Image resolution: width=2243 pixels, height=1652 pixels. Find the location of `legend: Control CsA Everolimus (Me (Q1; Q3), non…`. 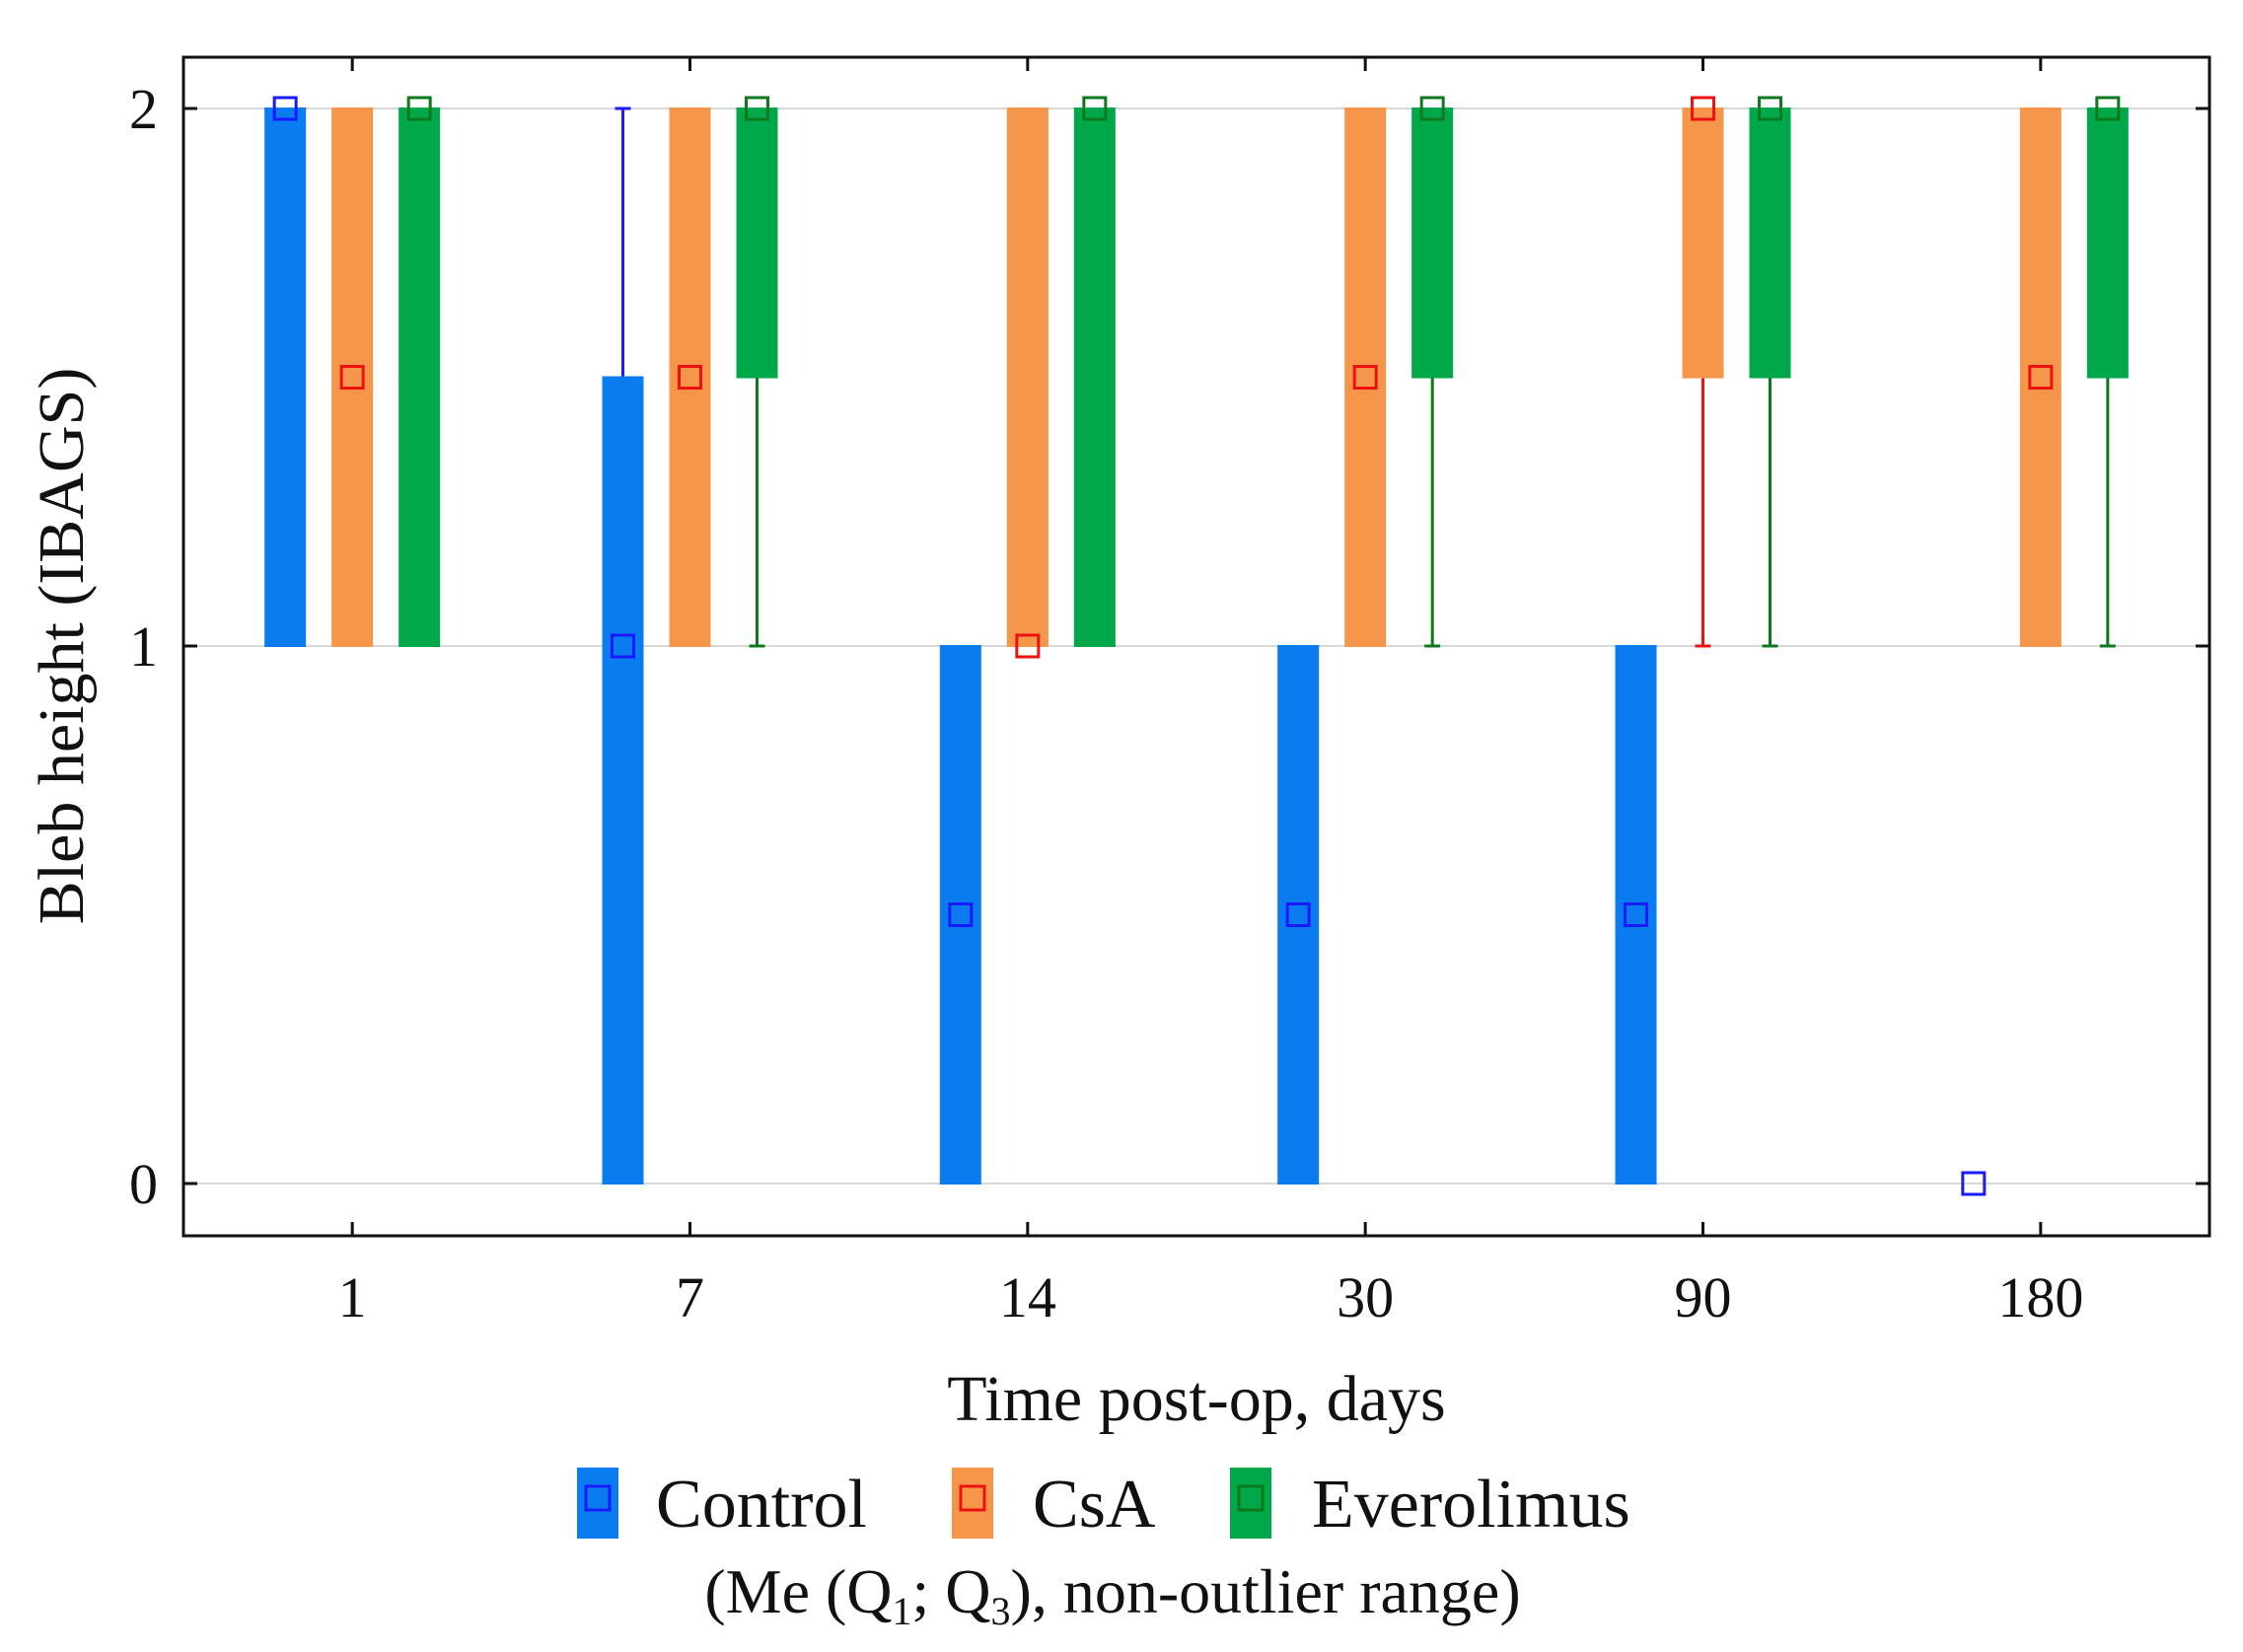

legend: Control CsA Everolimus (Me (Q1; Q3), non… is located at coordinates (1103, 1550).